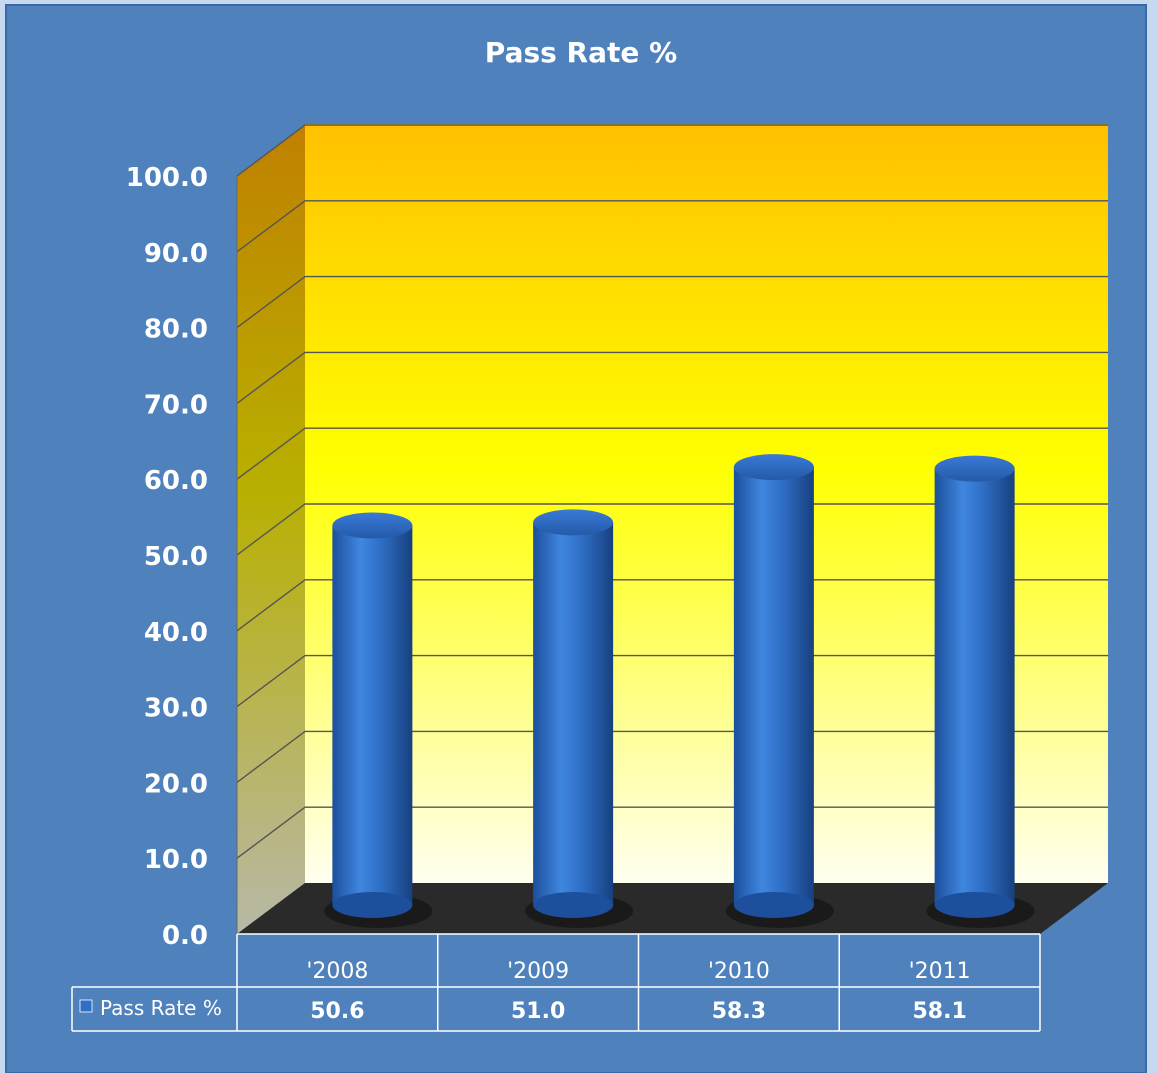 This screenshot has height=1073, width=1158. I want to click on legend-key, so click(86, 1006).